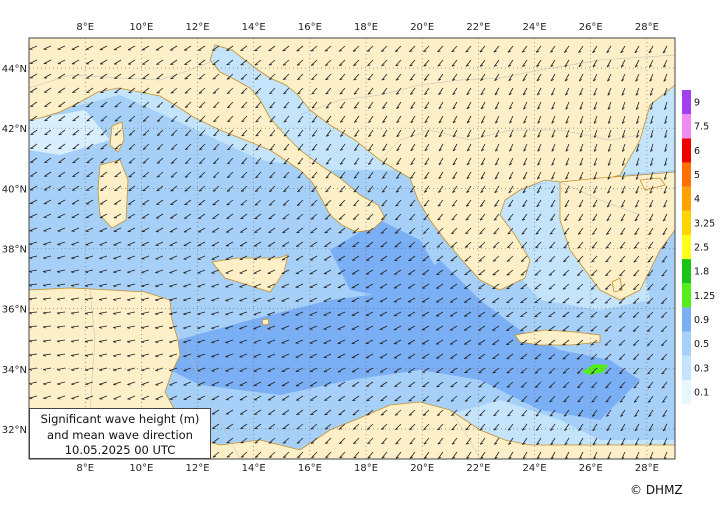 Image resolution: width=720 pixels, height=509 pixels. I want to click on land-malta, so click(265, 322).